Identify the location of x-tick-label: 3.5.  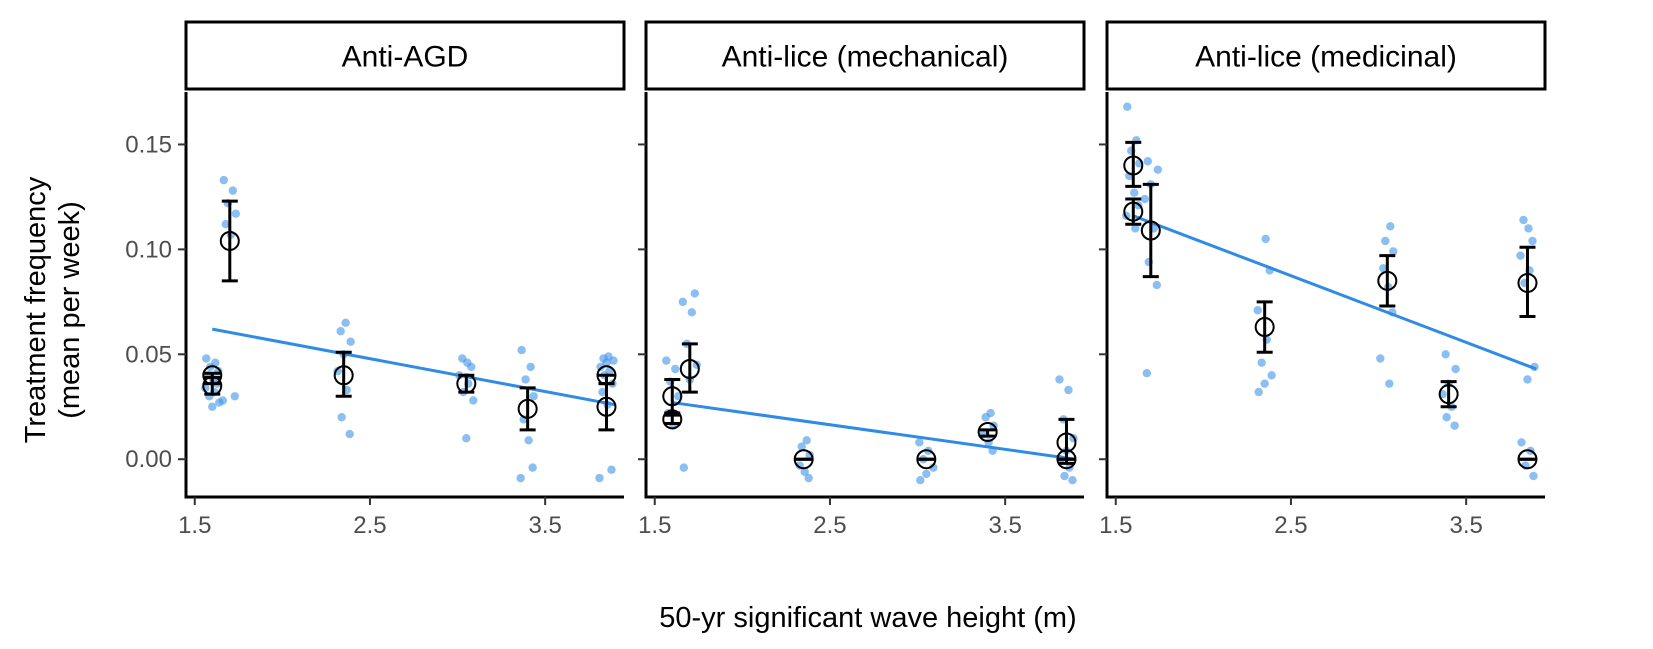
(1465, 525).